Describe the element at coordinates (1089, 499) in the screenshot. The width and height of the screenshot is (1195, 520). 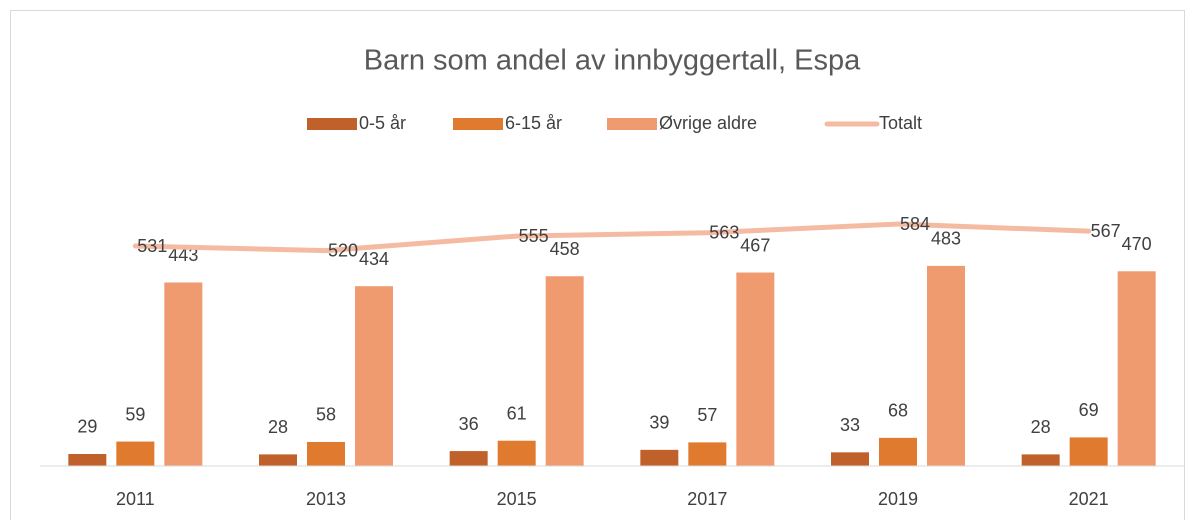
I see `x-tick-label: 2021` at that location.